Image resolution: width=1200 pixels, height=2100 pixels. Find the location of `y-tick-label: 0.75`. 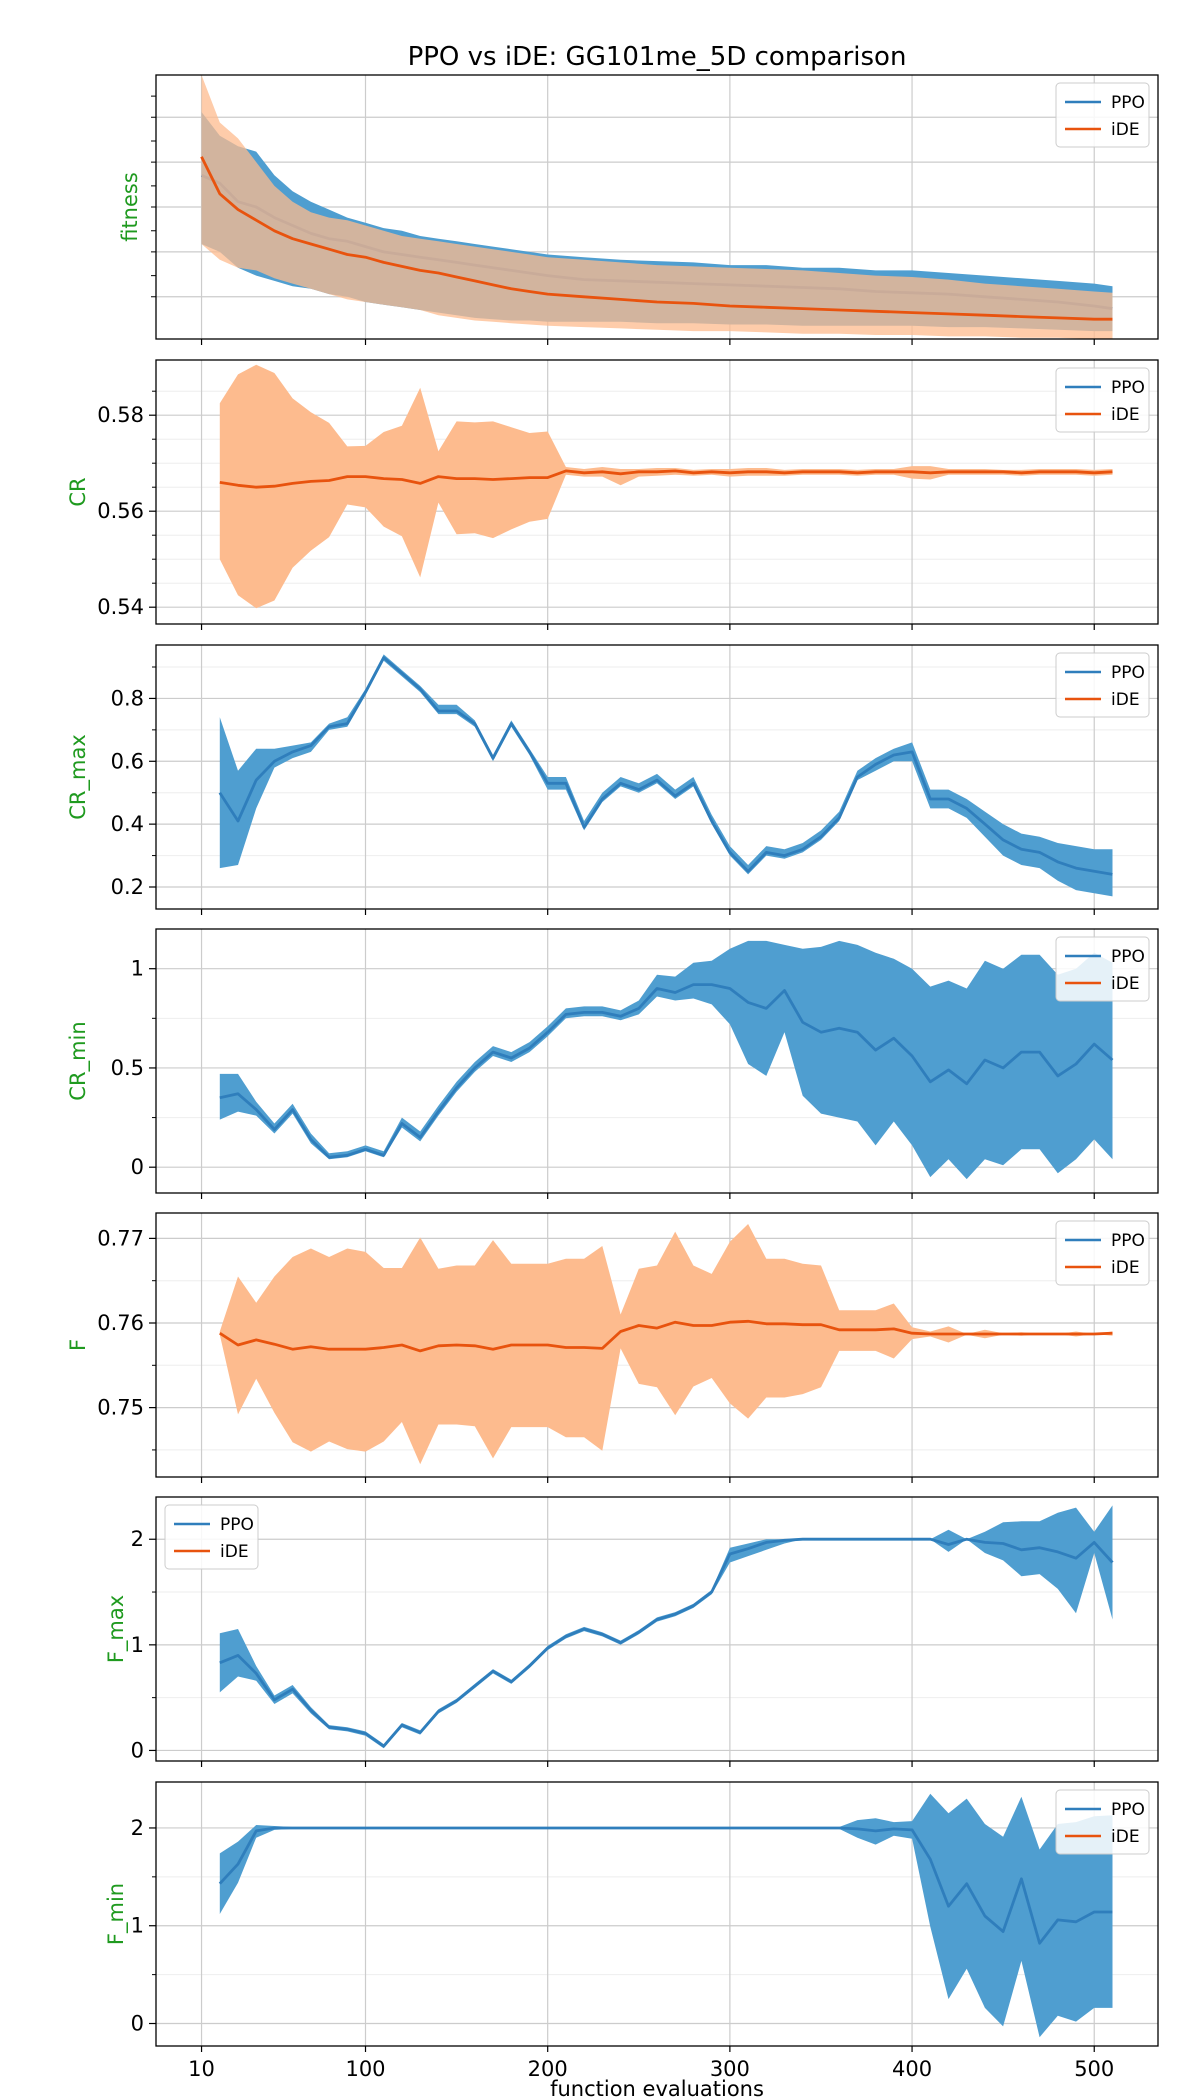

y-tick-label: 0.75 is located at coordinates (120, 1408).